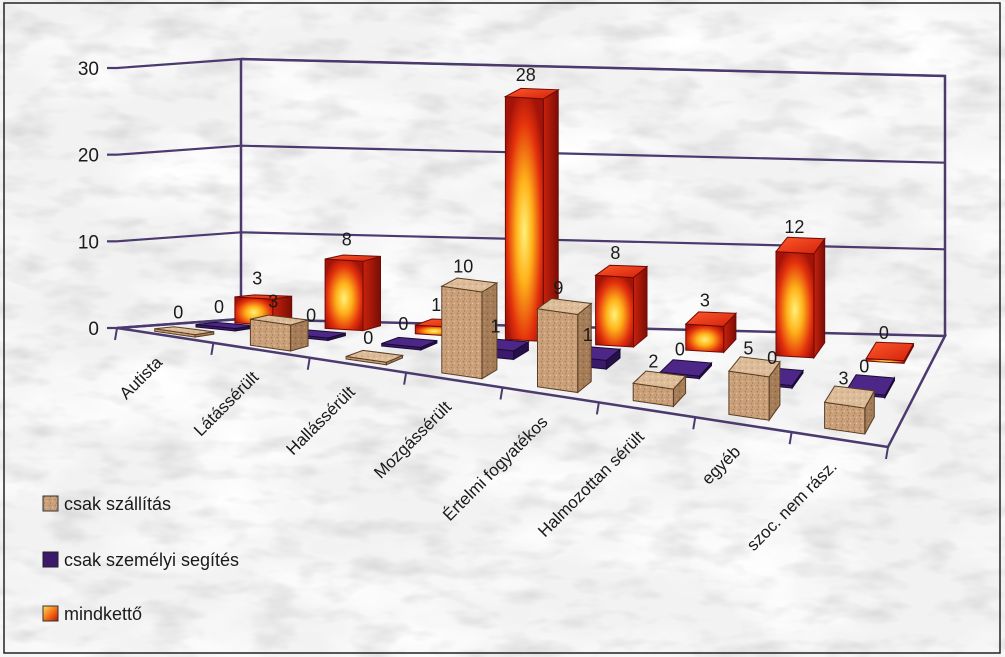 This screenshot has height=657, width=1005. I want to click on data-label-csak-szallitas-latasserult: 3, so click(273, 302).